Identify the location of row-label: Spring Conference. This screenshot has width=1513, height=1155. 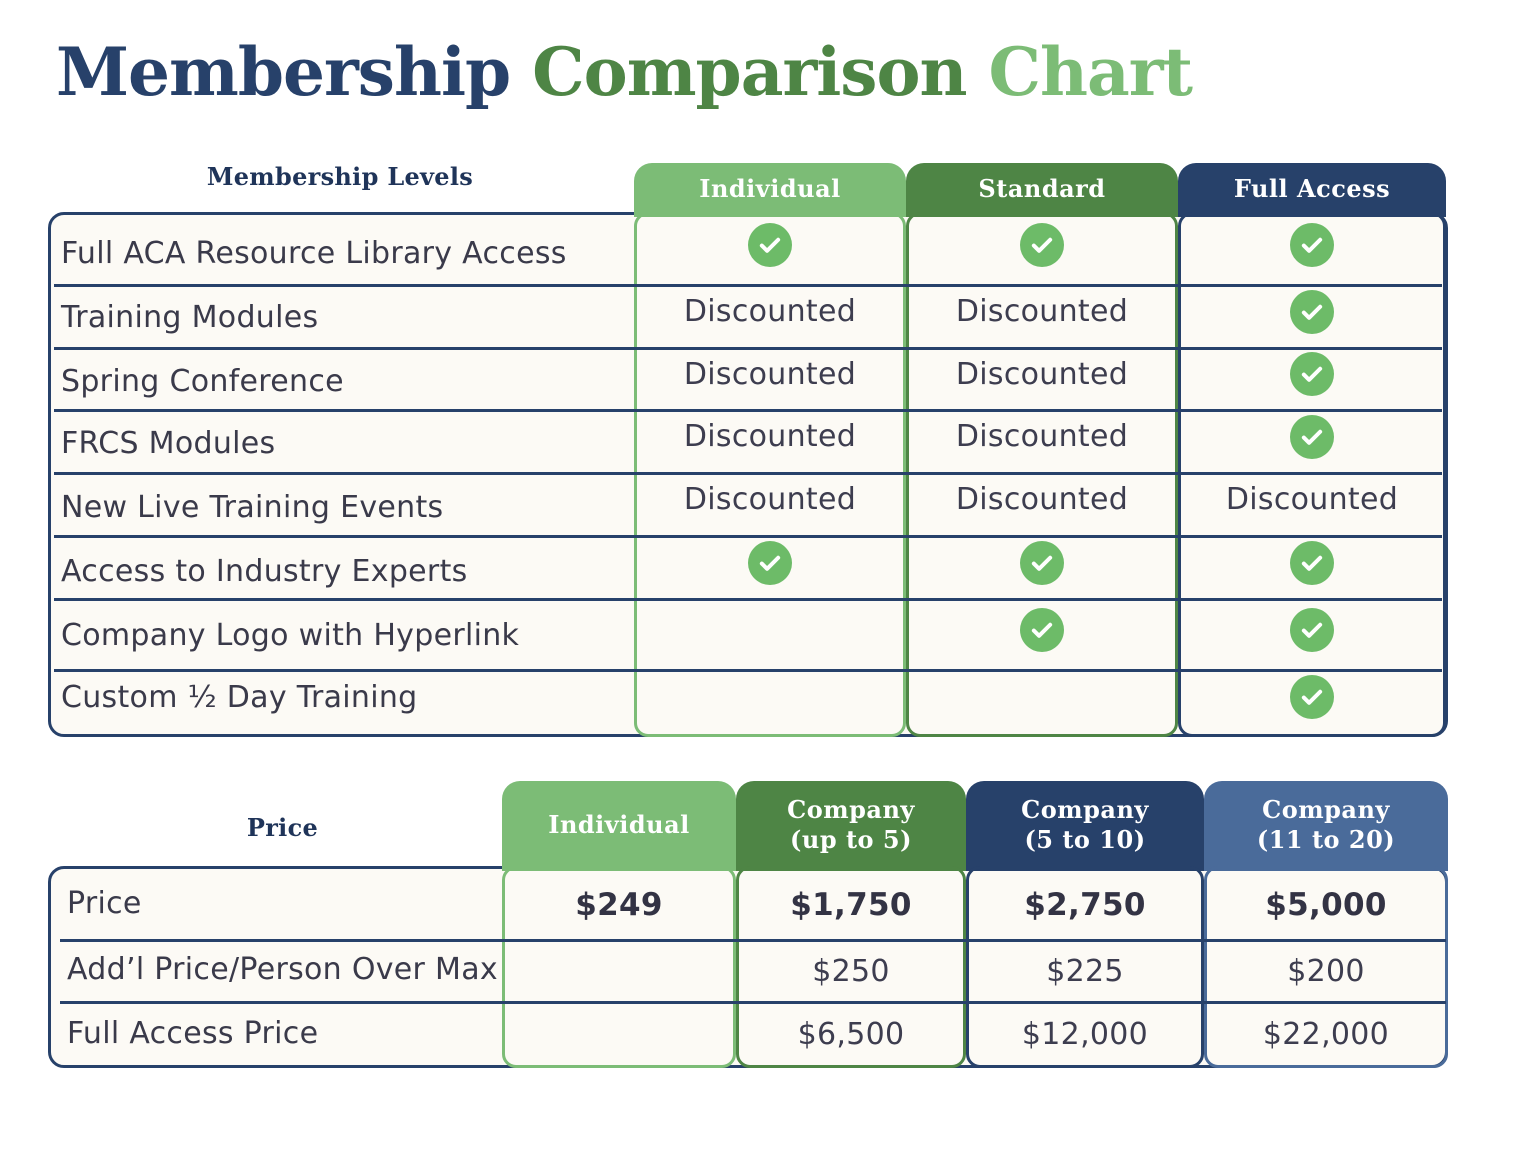
(202, 381).